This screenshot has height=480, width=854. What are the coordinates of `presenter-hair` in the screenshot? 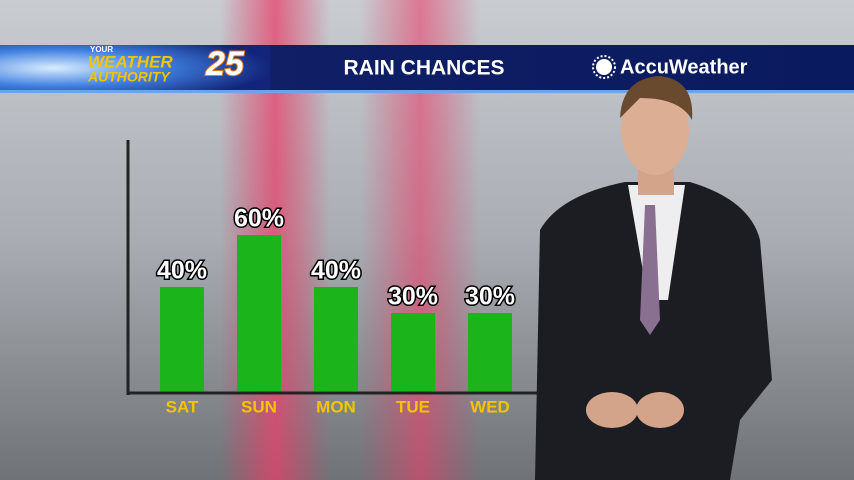 It's located at (656, 98).